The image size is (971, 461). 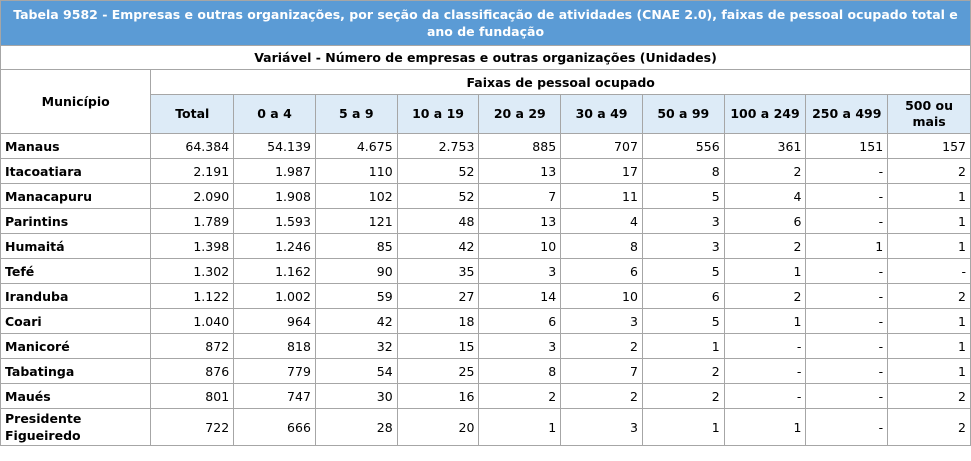 What do you see at coordinates (520, 146) in the screenshot?
I see `value-cell: 885` at bounding box center [520, 146].